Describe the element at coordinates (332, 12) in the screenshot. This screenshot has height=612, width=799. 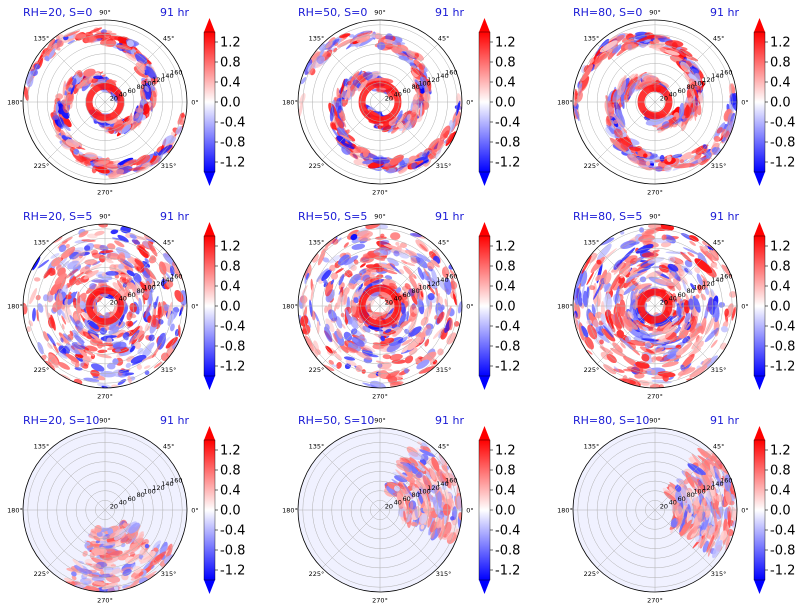
I see `panel-title: RH=50, S=0` at that location.